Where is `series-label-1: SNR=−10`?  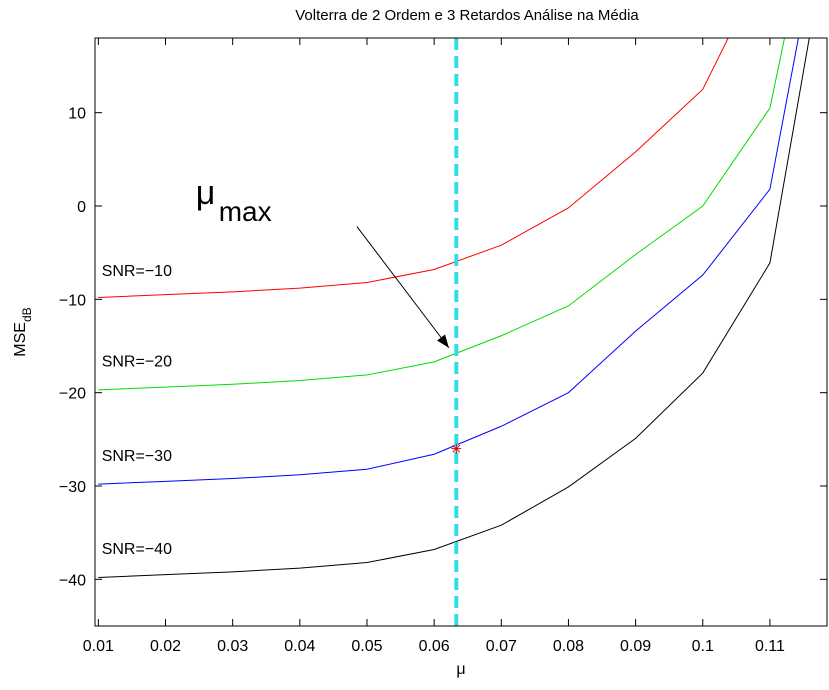
series-label-1: SNR=−10 is located at coordinates (137, 271).